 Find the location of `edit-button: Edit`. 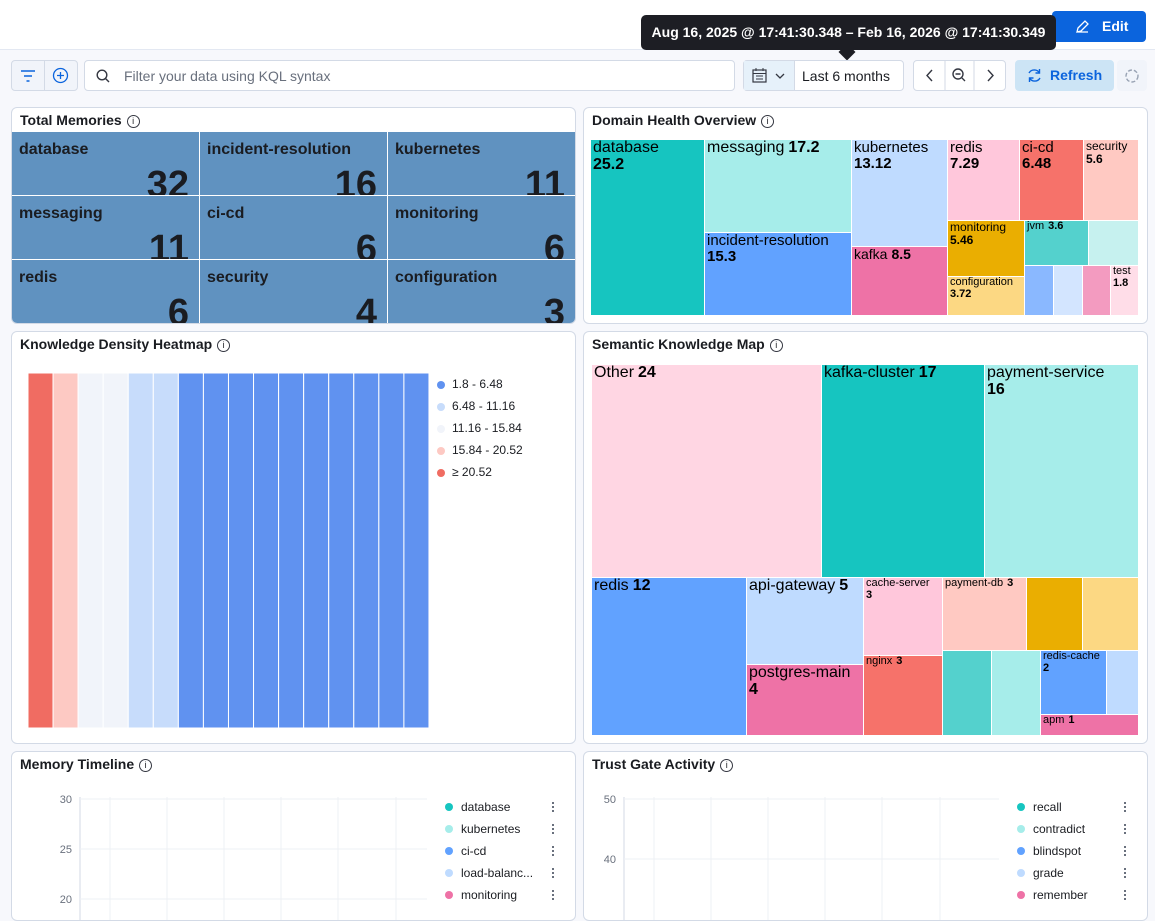

edit-button: Edit is located at coordinates (1099, 26).